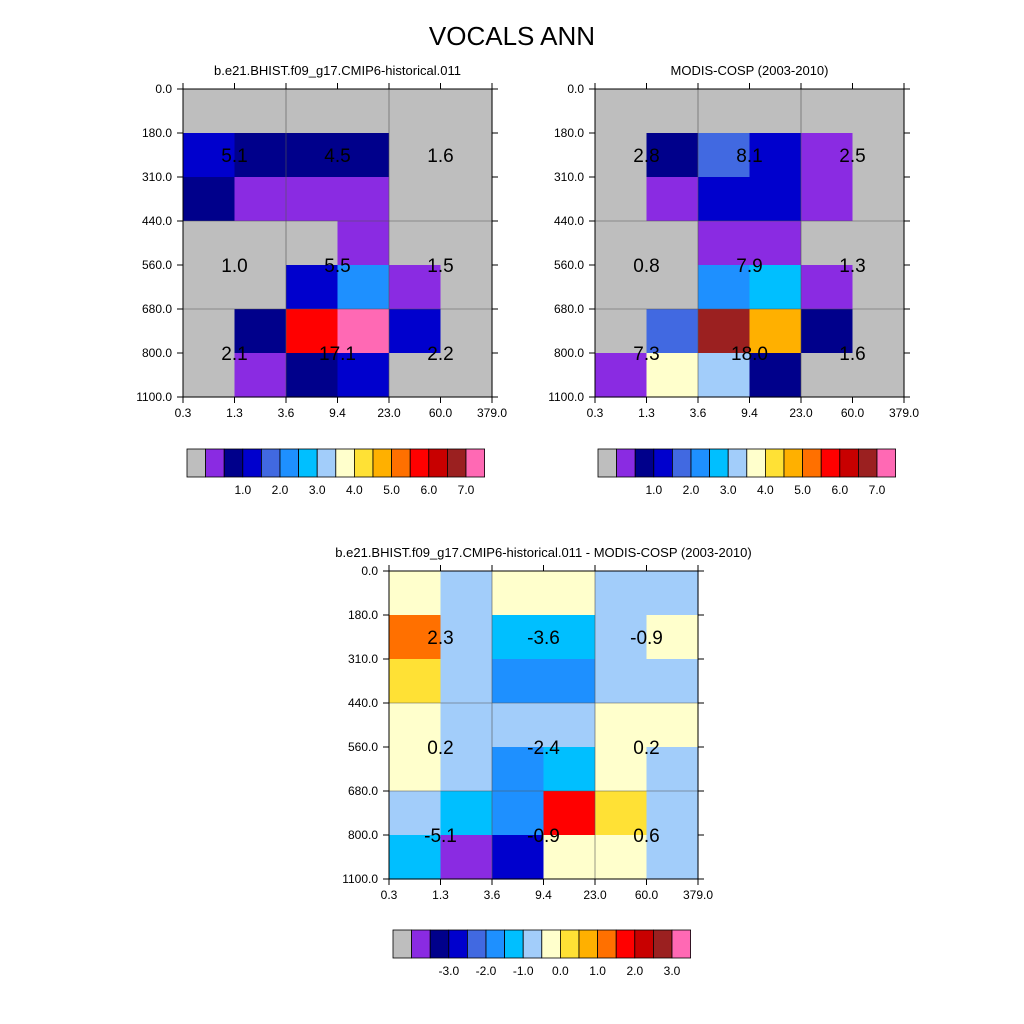  Describe the element at coordinates (839, 490) in the screenshot. I see `colorbar-label: 6.0` at that location.